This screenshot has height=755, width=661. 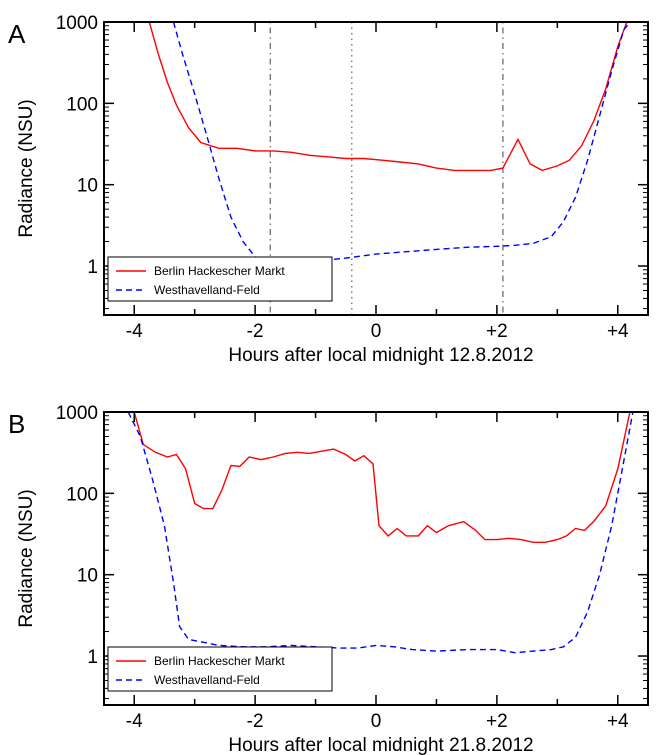 What do you see at coordinates (380, 745) in the screenshot?
I see `x-axis-title: Hours after local midnight 21.8.2012` at bounding box center [380, 745].